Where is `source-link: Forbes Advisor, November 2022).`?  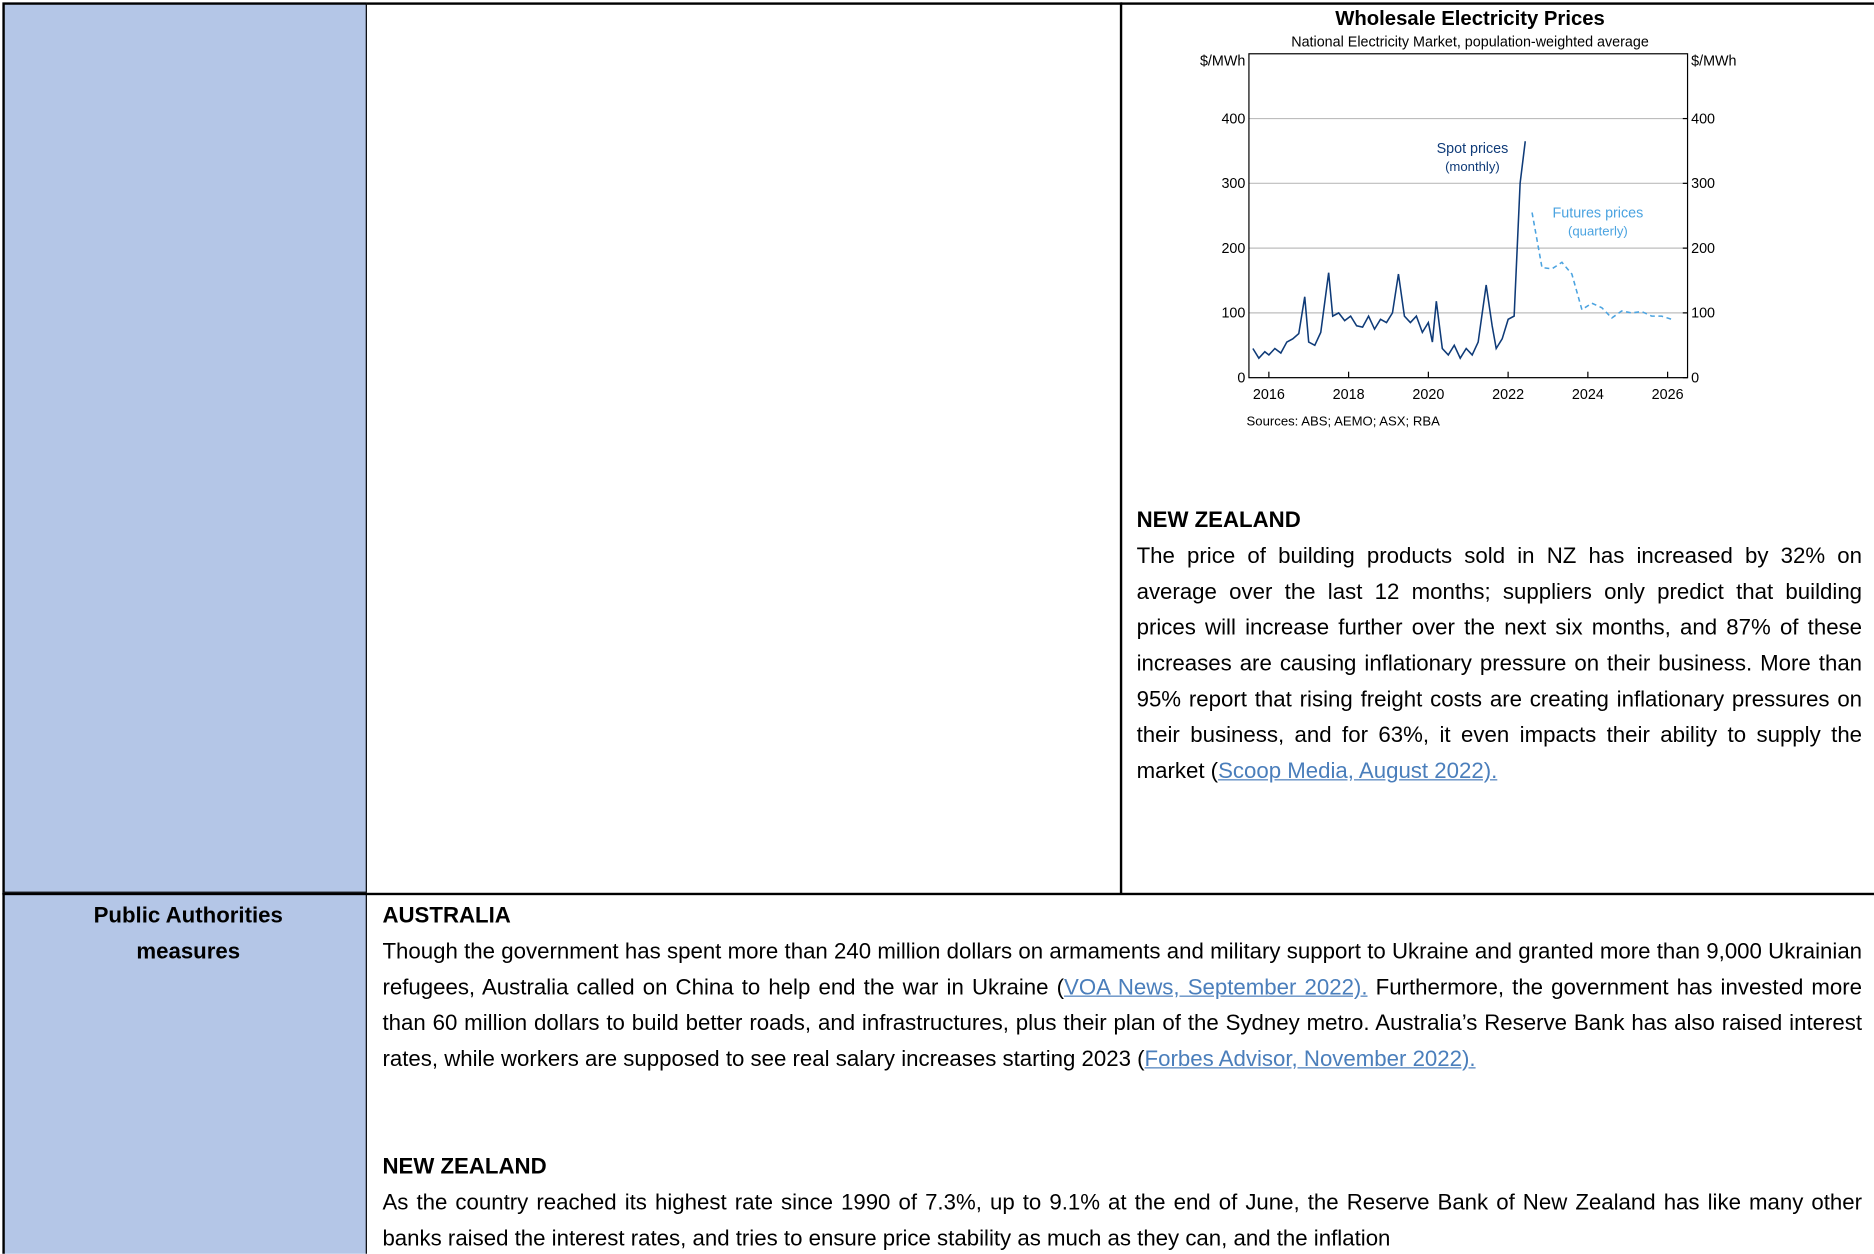 source-link: Forbes Advisor, November 2022). is located at coordinates (1310, 1058).